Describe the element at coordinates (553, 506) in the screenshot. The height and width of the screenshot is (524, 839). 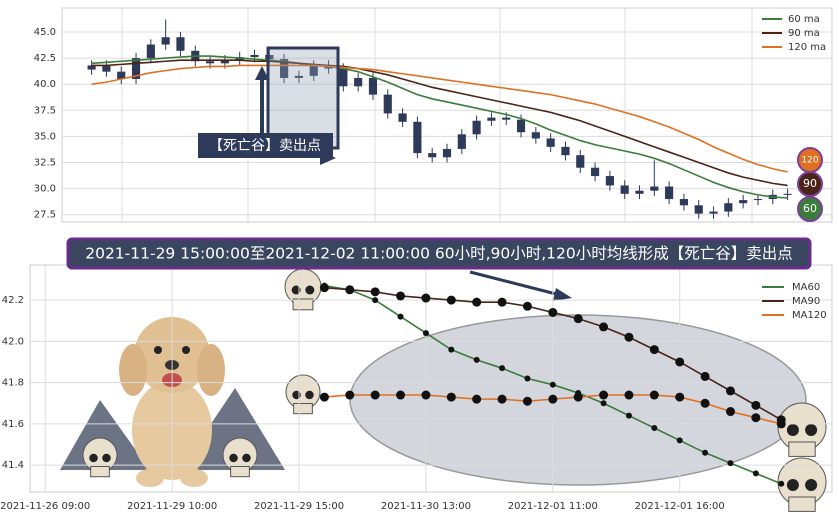
I see `x-tick-label: 2021-12-01 11:00` at that location.